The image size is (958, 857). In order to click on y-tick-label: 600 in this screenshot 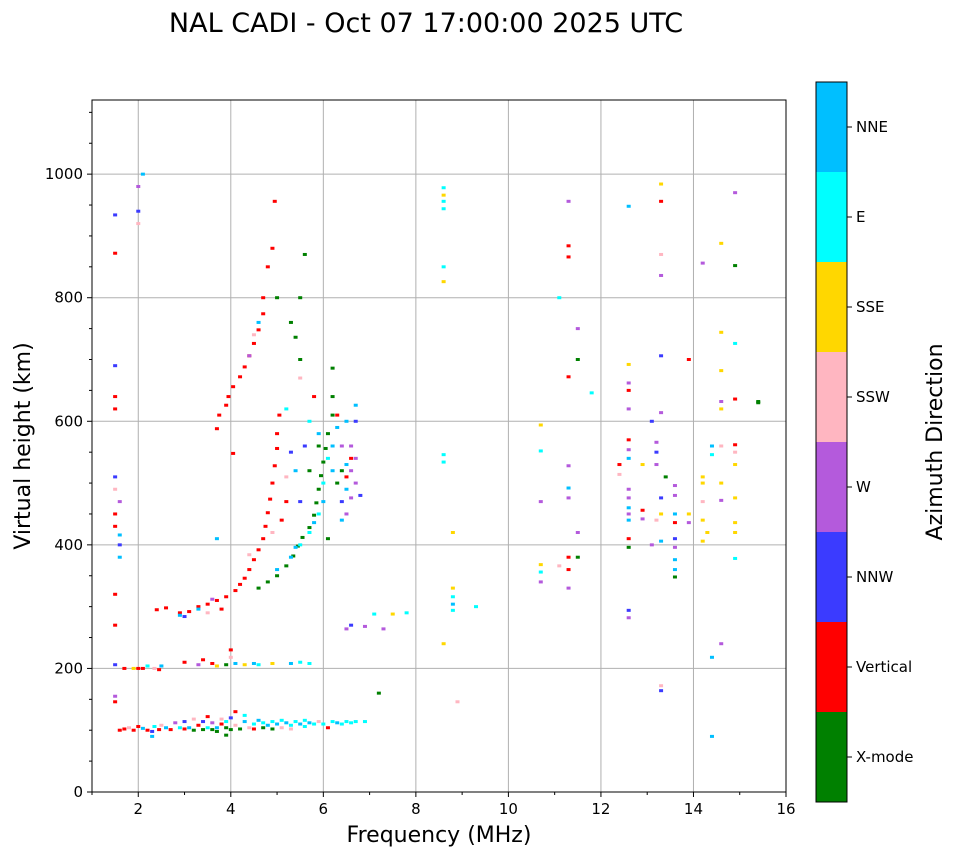, I will do `click(68, 421)`.